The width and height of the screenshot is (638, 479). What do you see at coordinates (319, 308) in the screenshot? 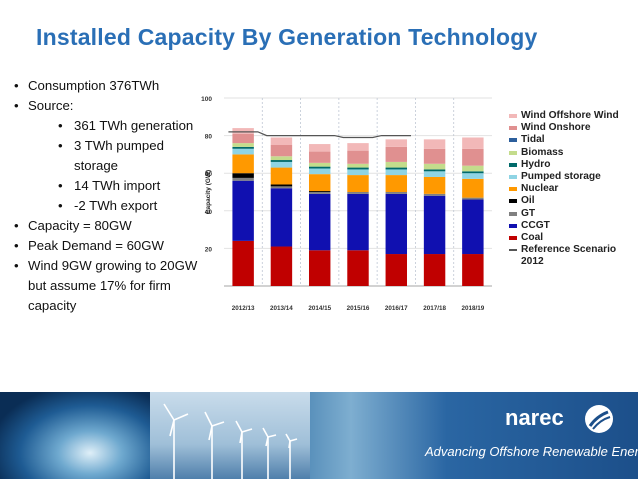
I see `x-tick-label: 2014/15` at bounding box center [319, 308].